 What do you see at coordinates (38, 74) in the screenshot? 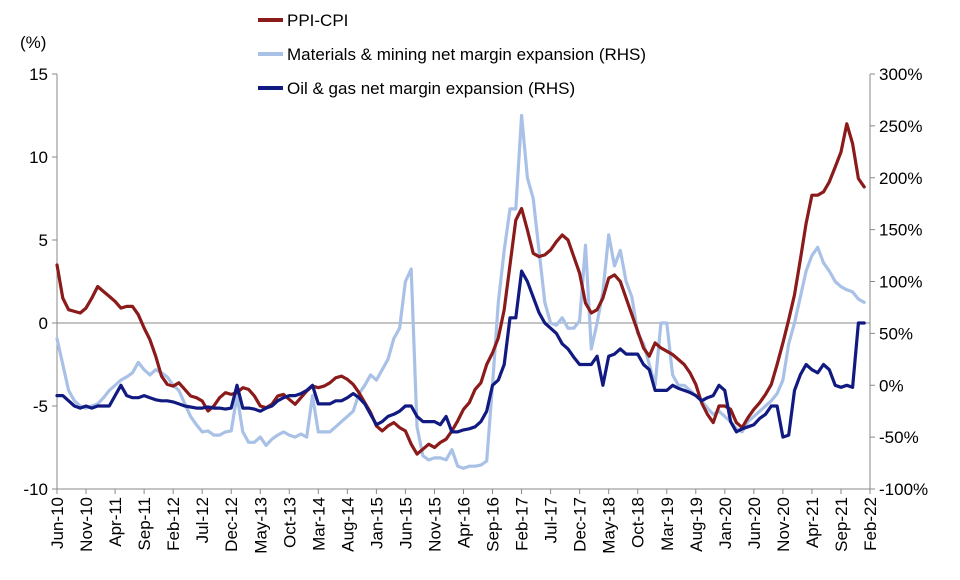
I see `left-tick-label: 15` at bounding box center [38, 74].